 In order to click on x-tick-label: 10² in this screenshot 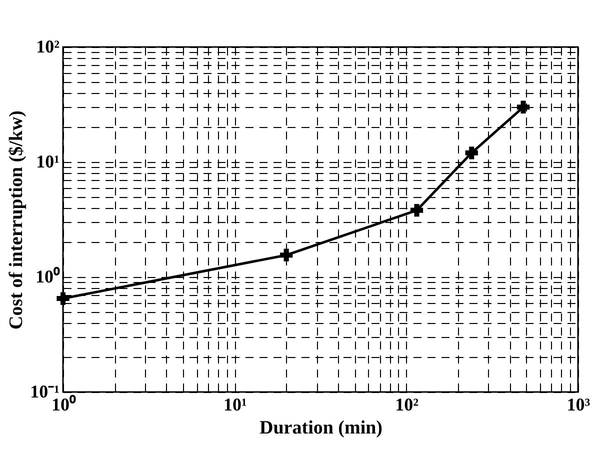, I will do `click(407, 404)`.